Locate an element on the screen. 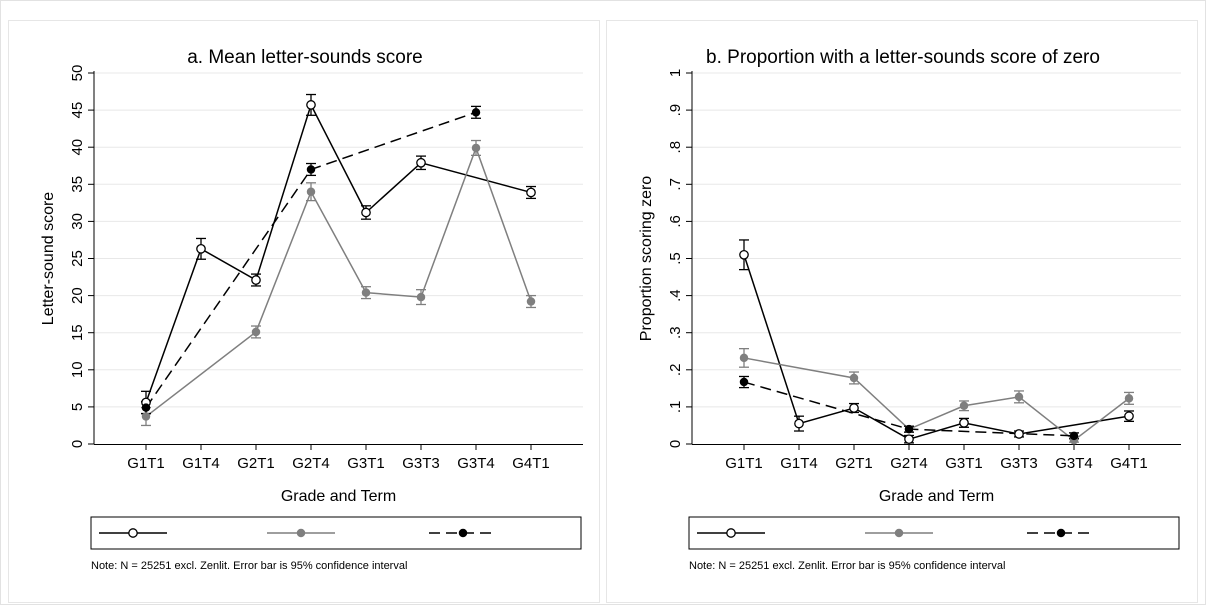 This screenshot has height=605, width=1206. chart-b-ytick-label: .2 is located at coordinates (675, 370).